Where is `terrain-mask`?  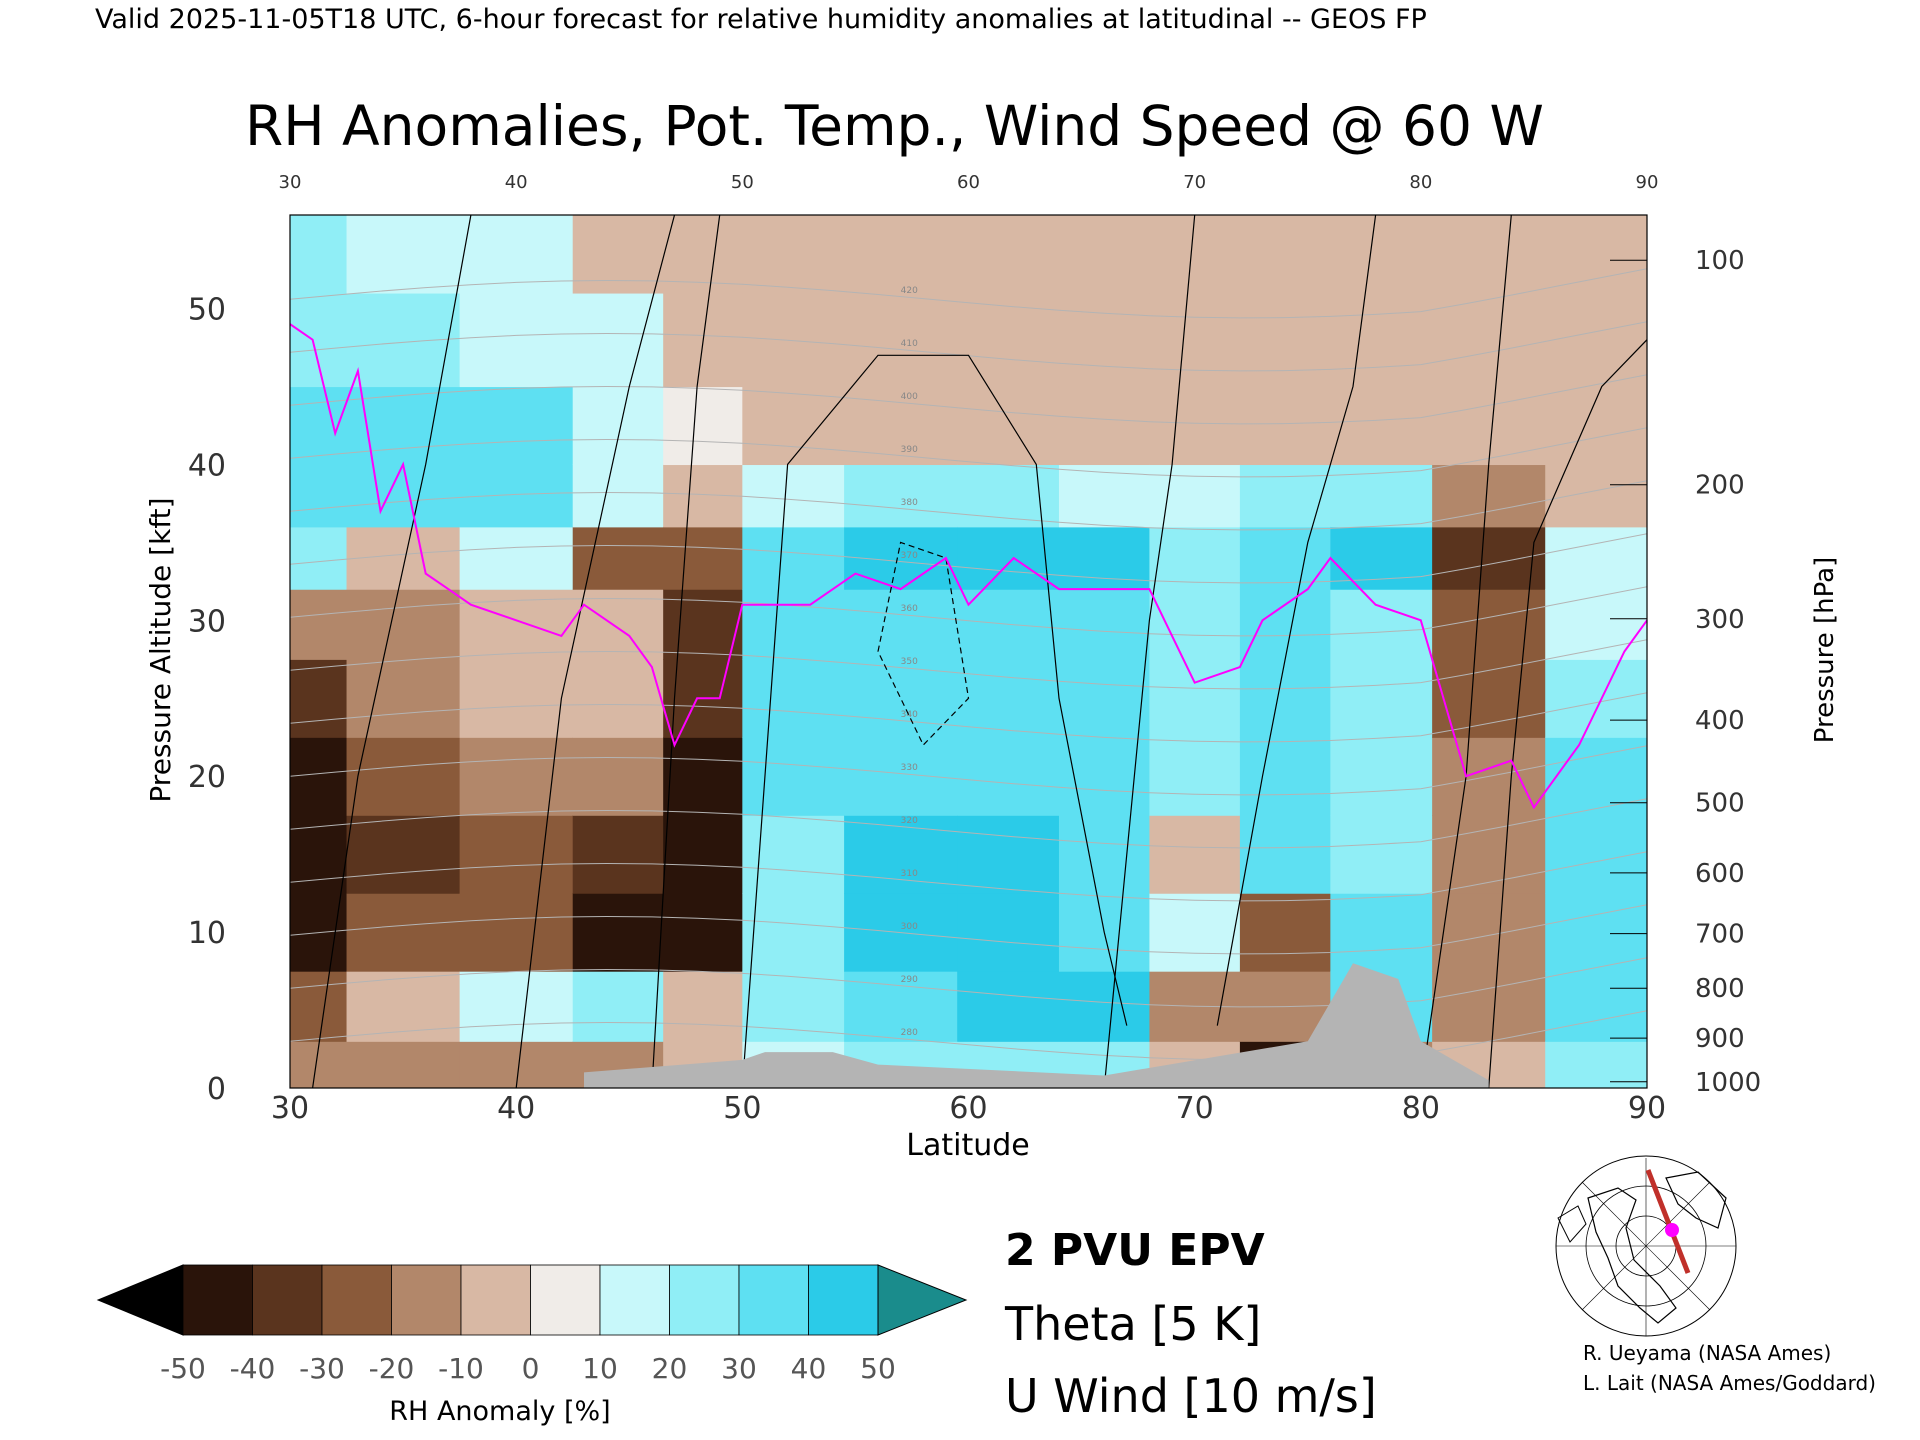 terrain-mask is located at coordinates (1036, 1025).